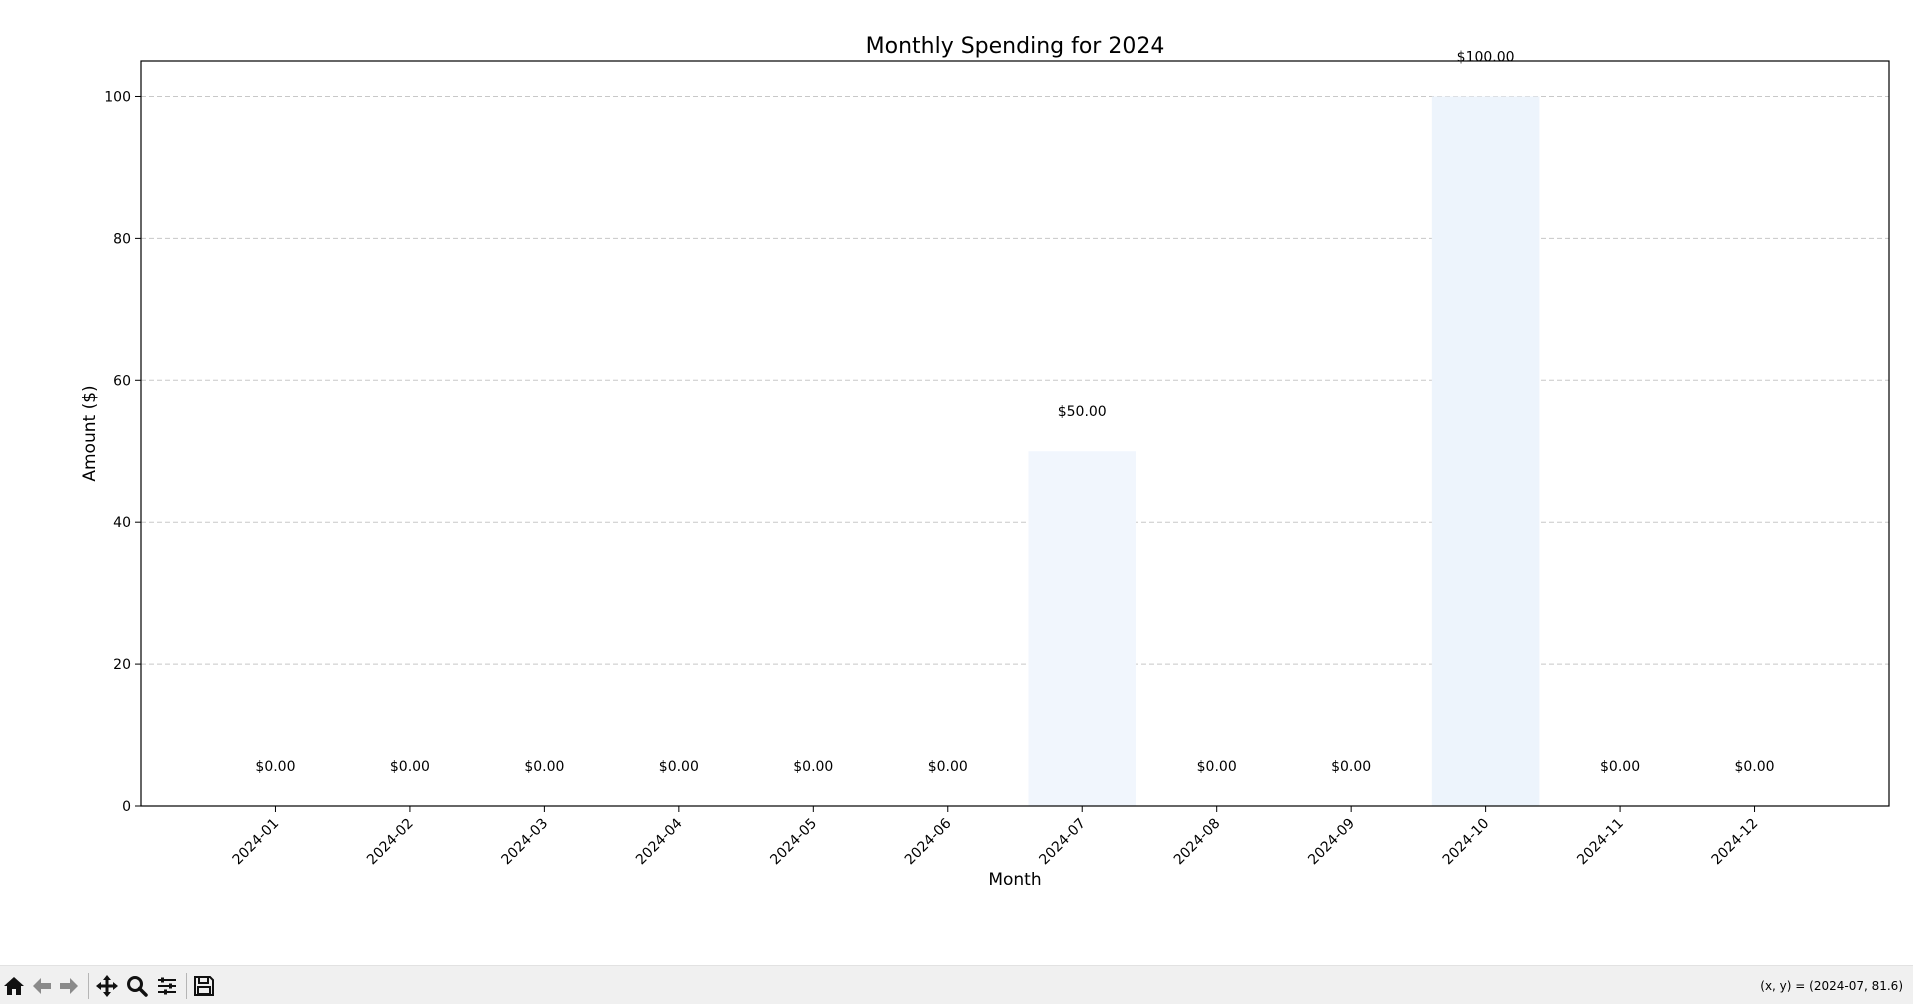 The image size is (1913, 1004). I want to click on cursor-coordinates: (x, y) = (2024-07, 81.6), so click(1831, 986).